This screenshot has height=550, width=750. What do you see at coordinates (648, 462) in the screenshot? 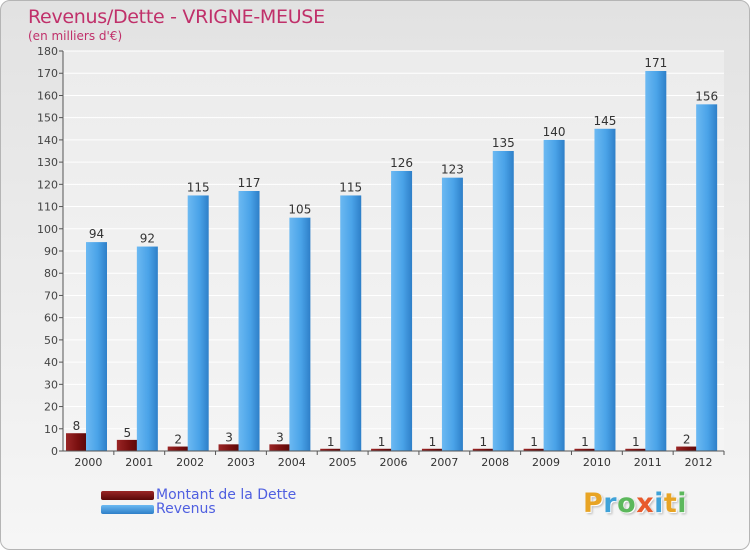
I see `x-tick-label-2011: 2011` at bounding box center [648, 462].